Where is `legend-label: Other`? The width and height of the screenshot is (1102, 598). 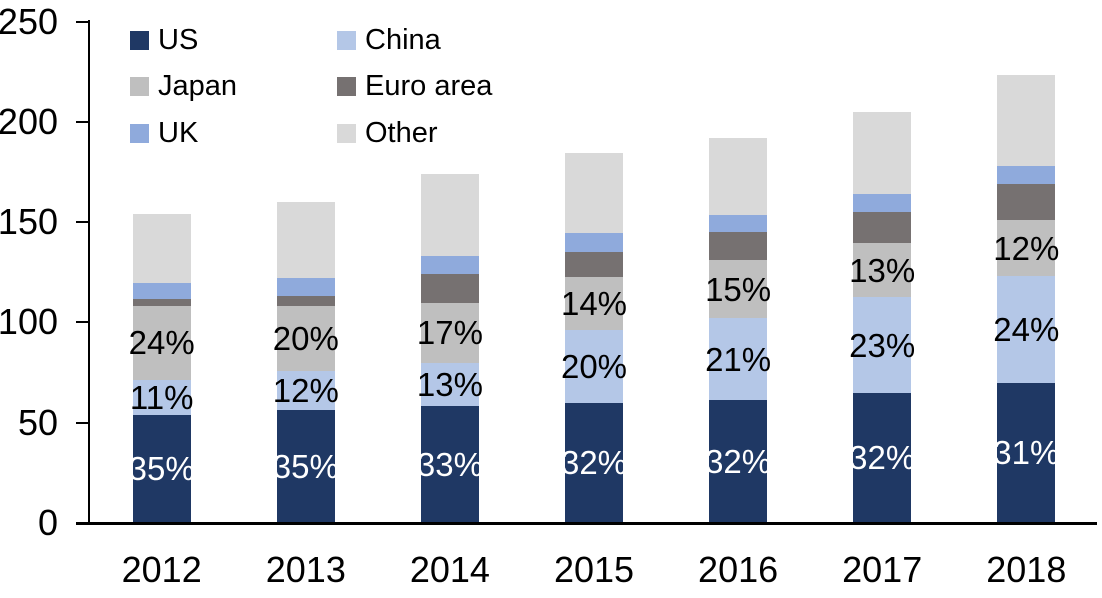
legend-label: Other is located at coordinates (401, 132).